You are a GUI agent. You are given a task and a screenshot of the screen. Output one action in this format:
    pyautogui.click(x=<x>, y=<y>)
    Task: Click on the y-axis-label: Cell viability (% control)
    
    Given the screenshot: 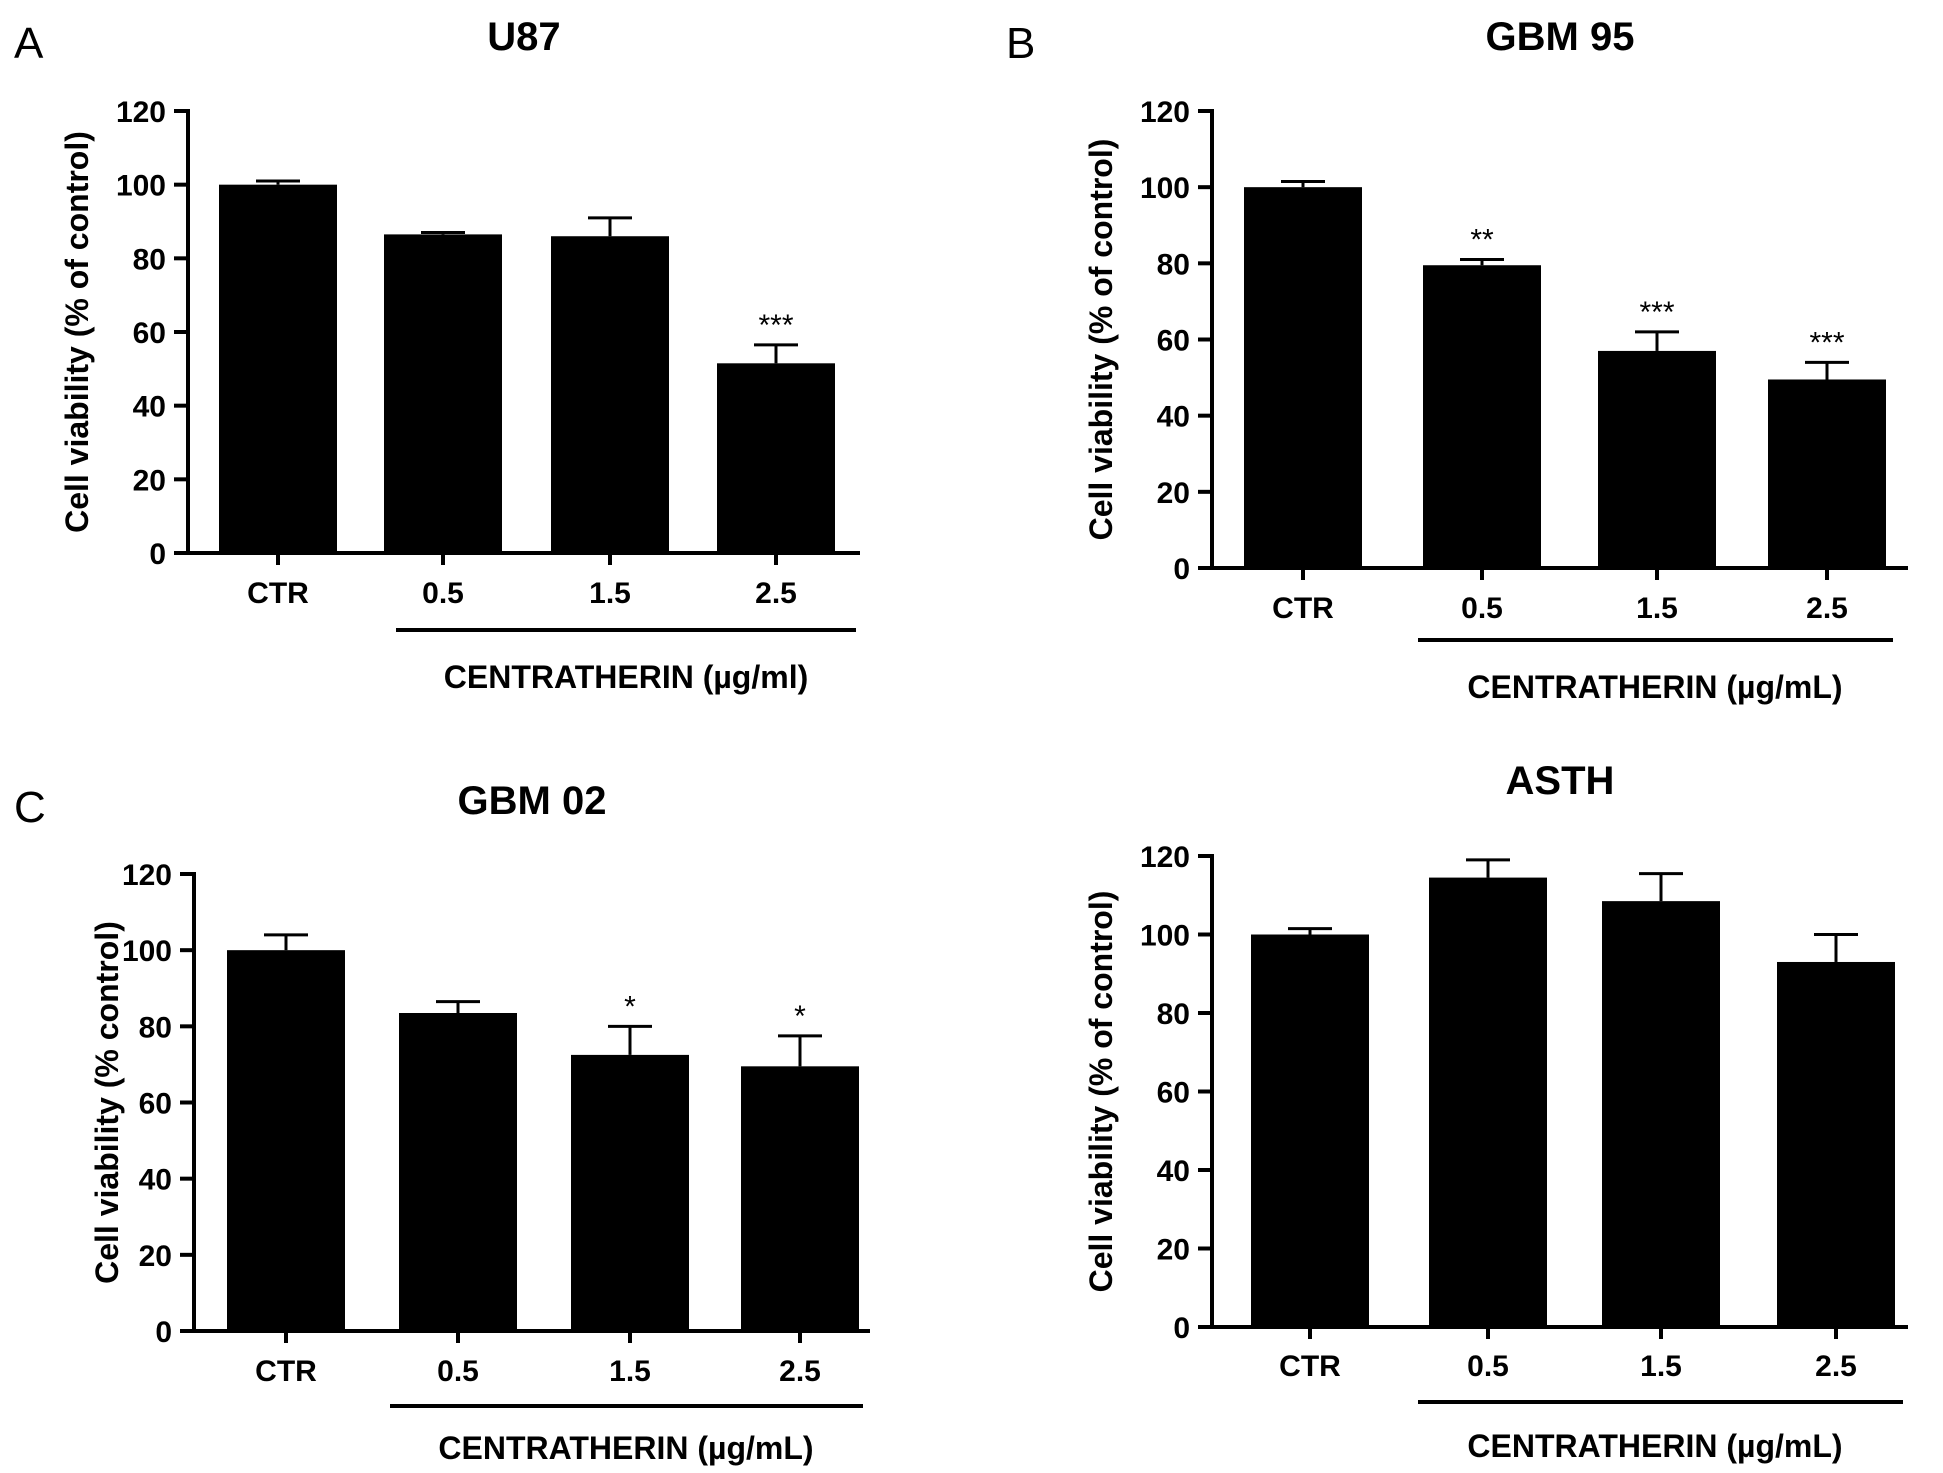 What is the action you would take?
    pyautogui.click(x=107, y=1102)
    